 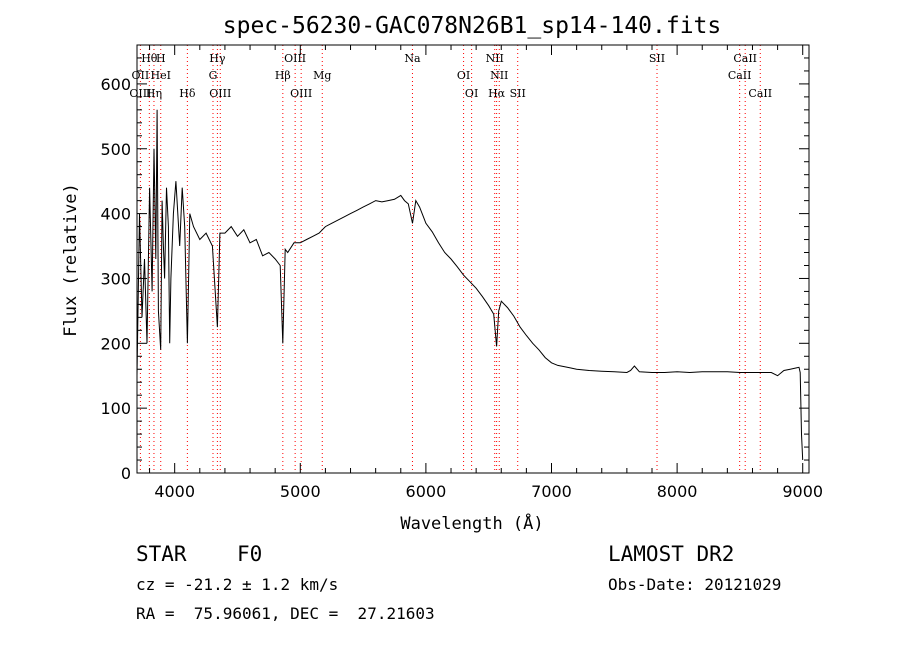 I want to click on obs-date: Obs-Date: 20121029, so click(x=695, y=584).